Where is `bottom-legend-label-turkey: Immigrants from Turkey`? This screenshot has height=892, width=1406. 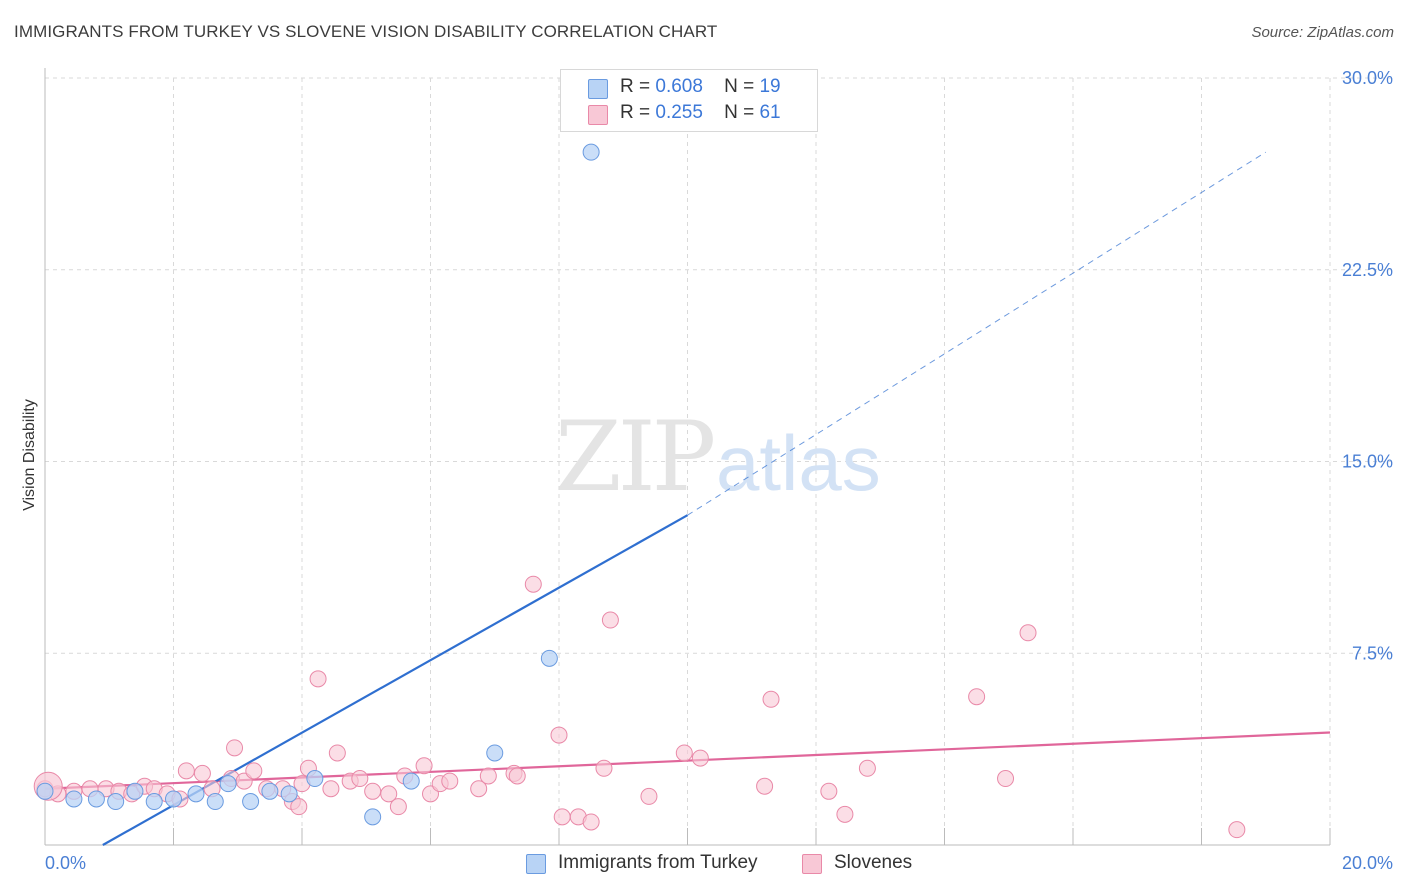
bottom-legend-label-turkey: Immigrants from Turkey is located at coordinates (658, 862).